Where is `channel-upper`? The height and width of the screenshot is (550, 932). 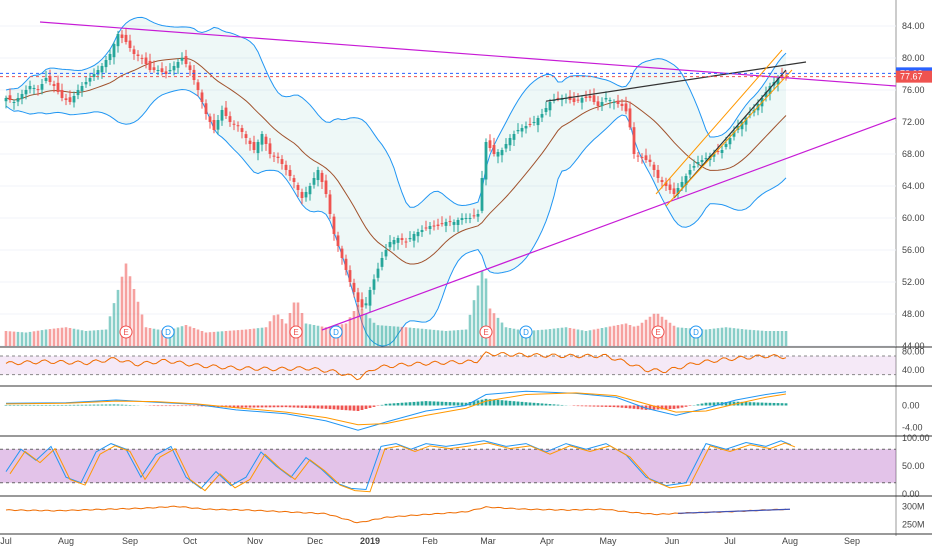
channel-upper is located at coordinates (719, 122).